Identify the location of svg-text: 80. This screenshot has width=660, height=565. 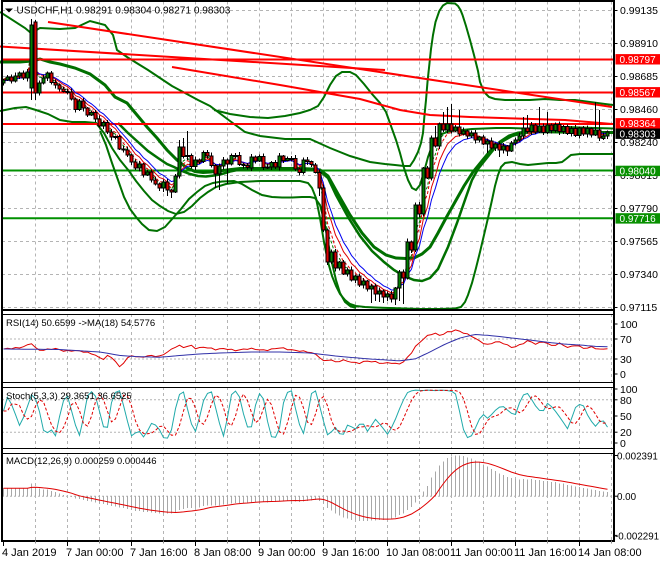
(626, 401).